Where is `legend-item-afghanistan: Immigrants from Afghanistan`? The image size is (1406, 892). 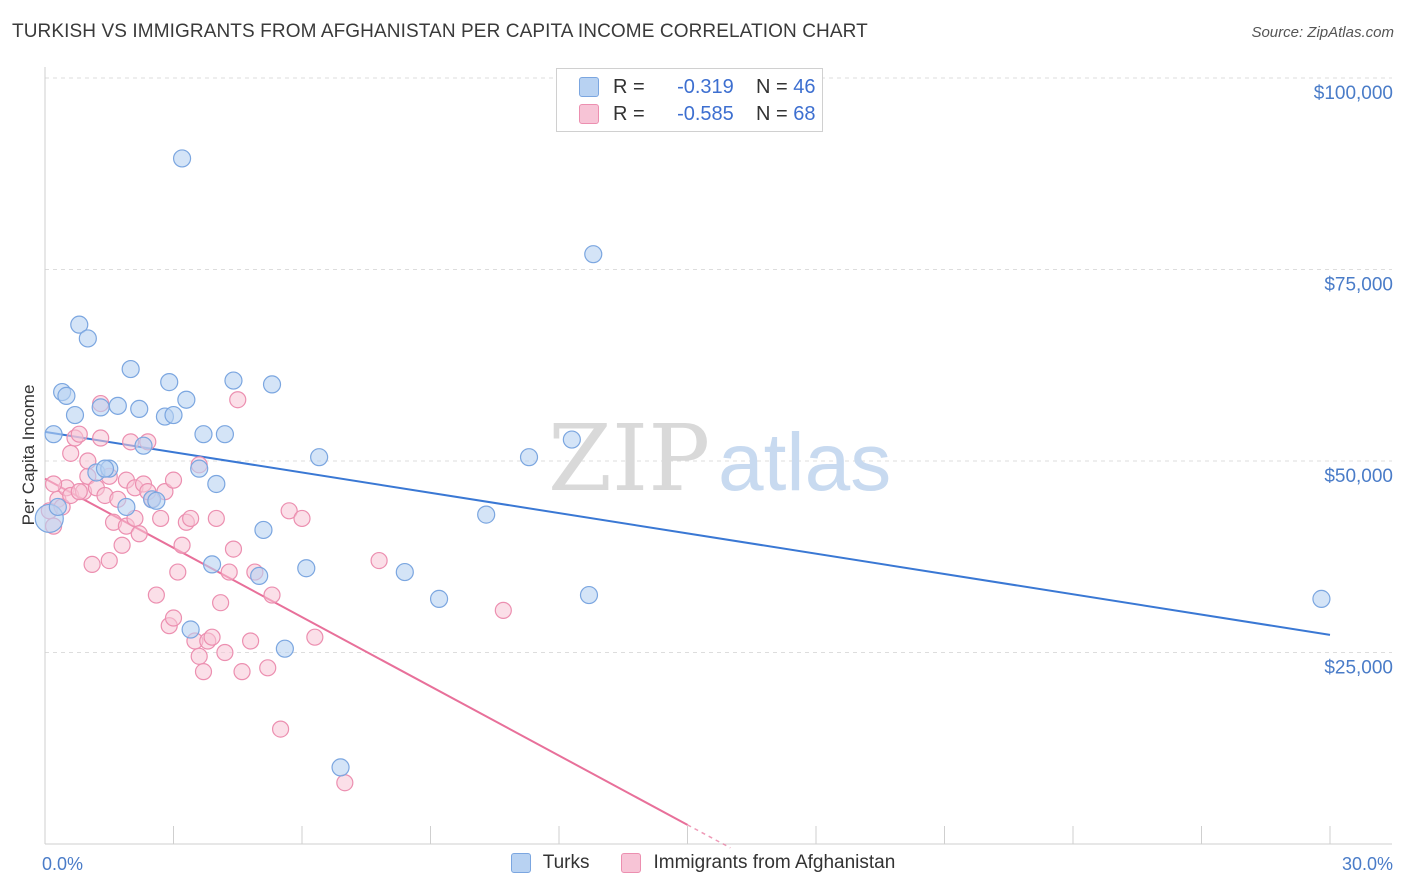
legend-item-afghanistan: Immigrants from Afghanistan is located at coordinates (758, 863).